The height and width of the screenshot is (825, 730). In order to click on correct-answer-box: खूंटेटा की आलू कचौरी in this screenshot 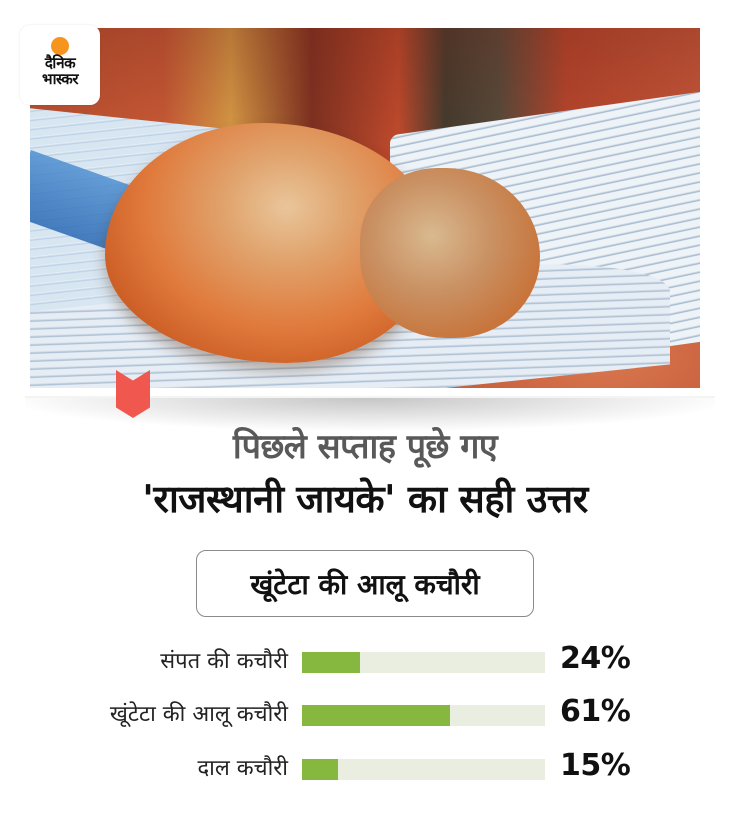, I will do `click(365, 583)`.